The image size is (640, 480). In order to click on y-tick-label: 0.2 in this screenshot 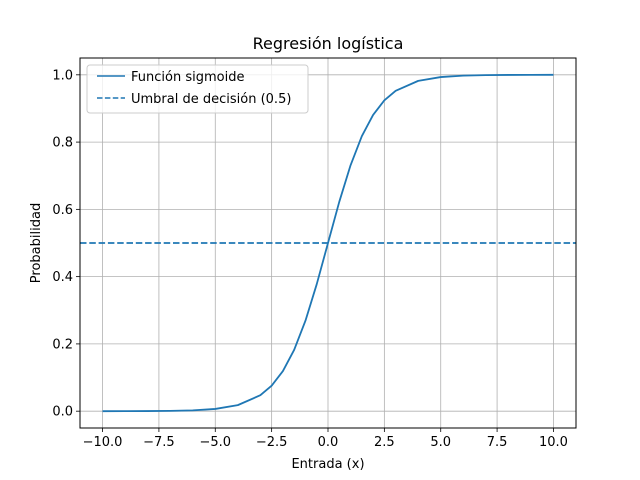, I will do `click(62, 344)`.